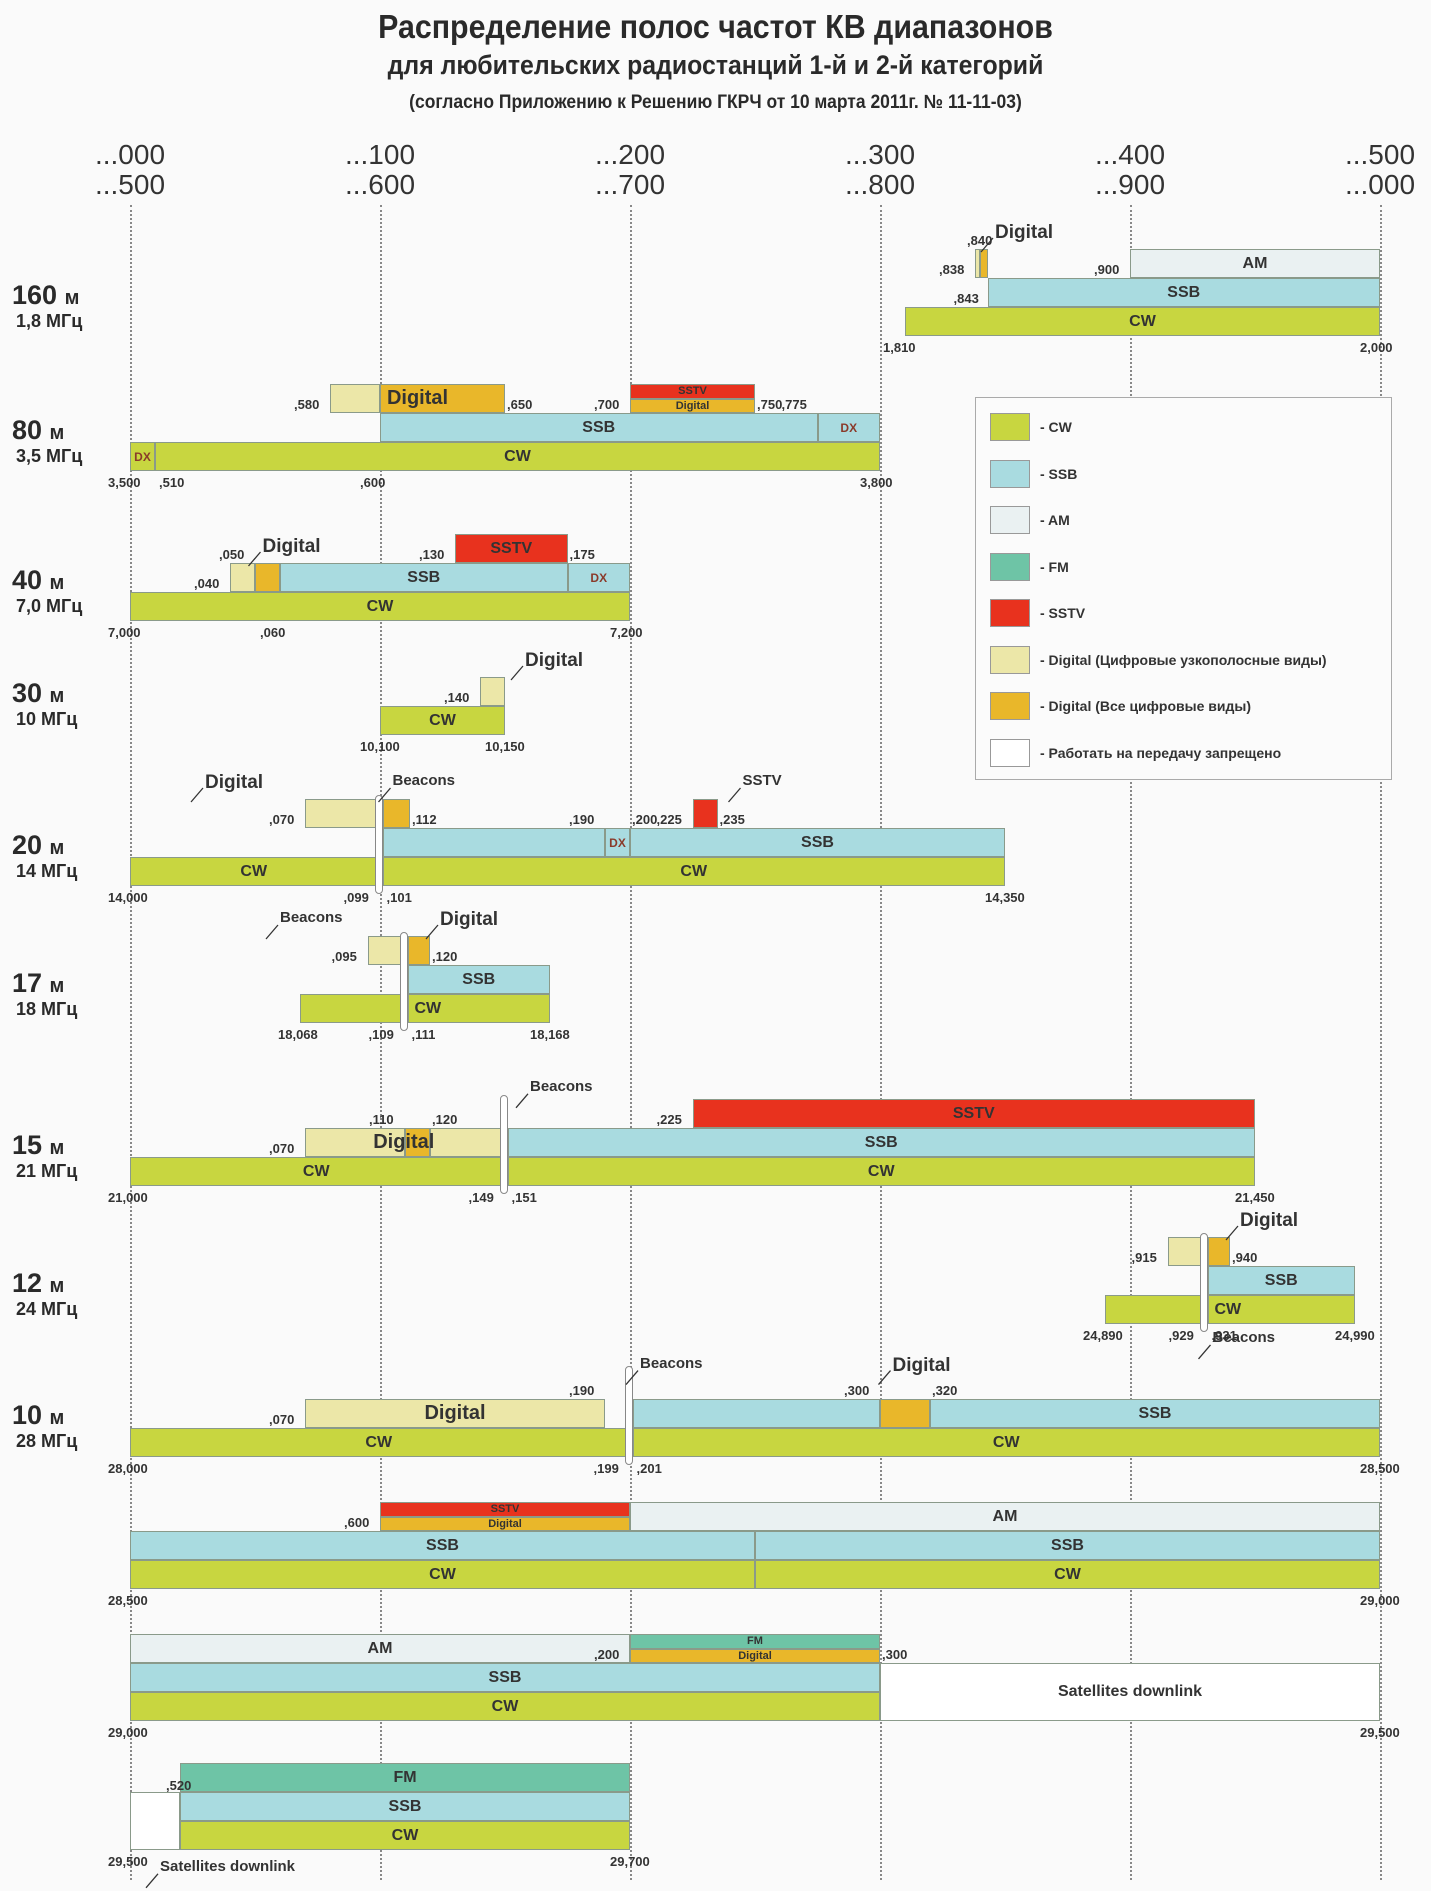 This screenshot has width=1431, height=1891. Describe the element at coordinates (715, 26) in the screenshot. I see `chart-title: Распределение полос частот КВ диапазонов` at that location.